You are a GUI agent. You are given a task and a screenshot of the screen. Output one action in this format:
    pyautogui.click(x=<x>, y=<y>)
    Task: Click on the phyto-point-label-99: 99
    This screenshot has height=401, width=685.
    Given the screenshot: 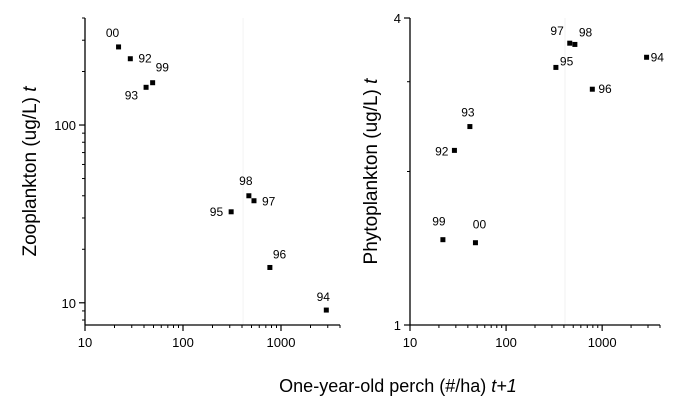 What is the action you would take?
    pyautogui.click(x=439, y=222)
    